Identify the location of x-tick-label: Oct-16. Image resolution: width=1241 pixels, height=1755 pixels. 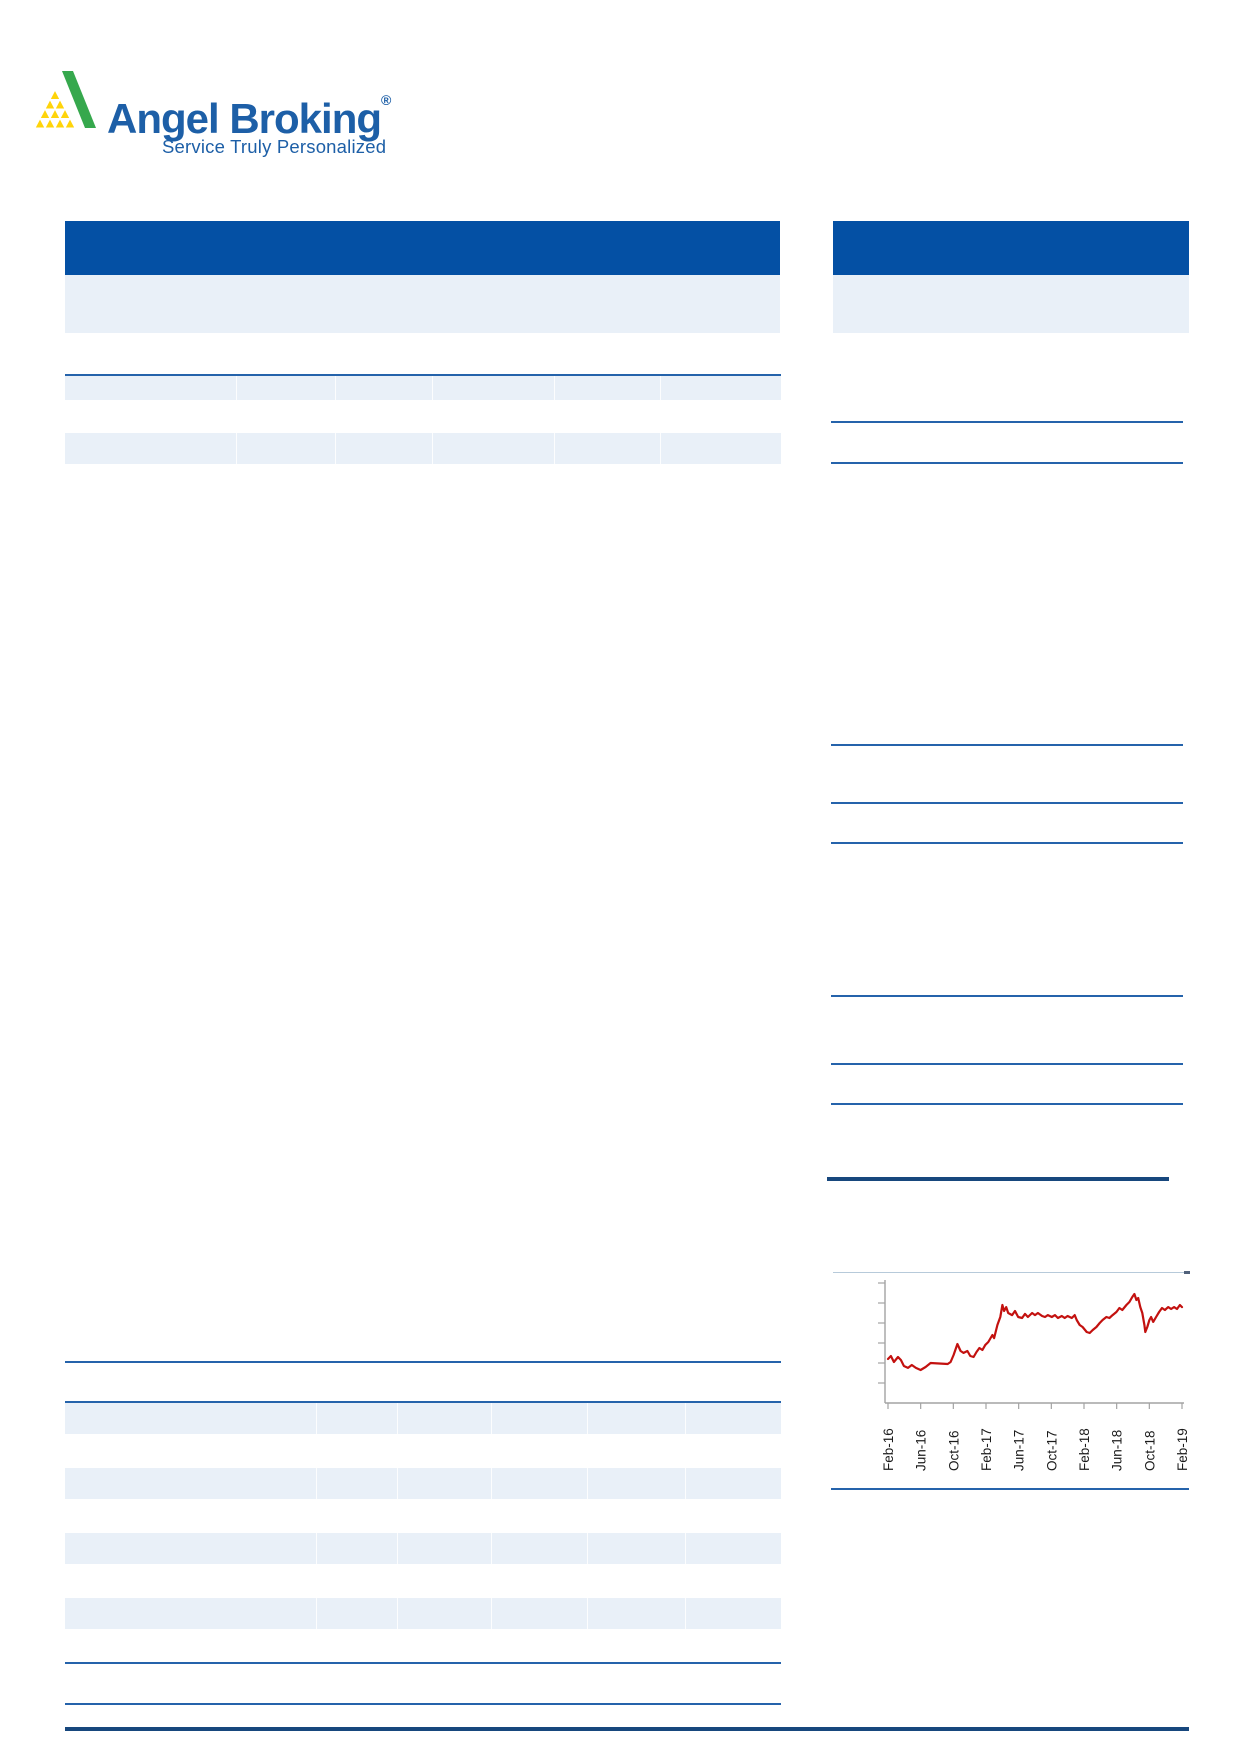
(953, 1450).